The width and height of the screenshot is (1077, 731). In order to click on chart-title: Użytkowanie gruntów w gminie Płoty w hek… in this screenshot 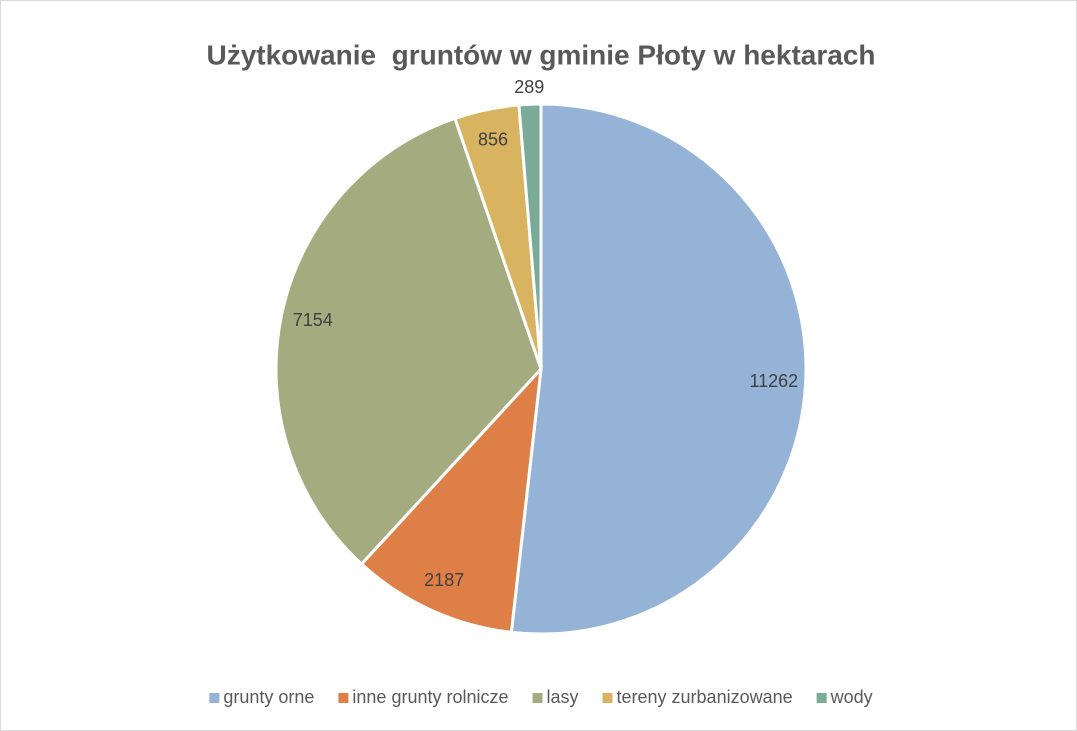, I will do `click(540, 54)`.